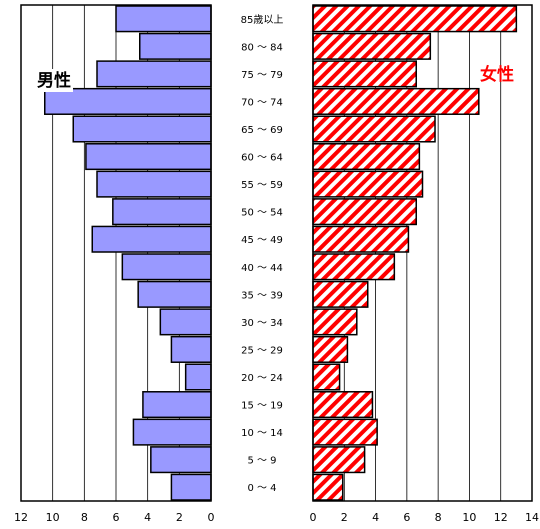  I want to click on female-tick-label: 2, so click(344, 517).